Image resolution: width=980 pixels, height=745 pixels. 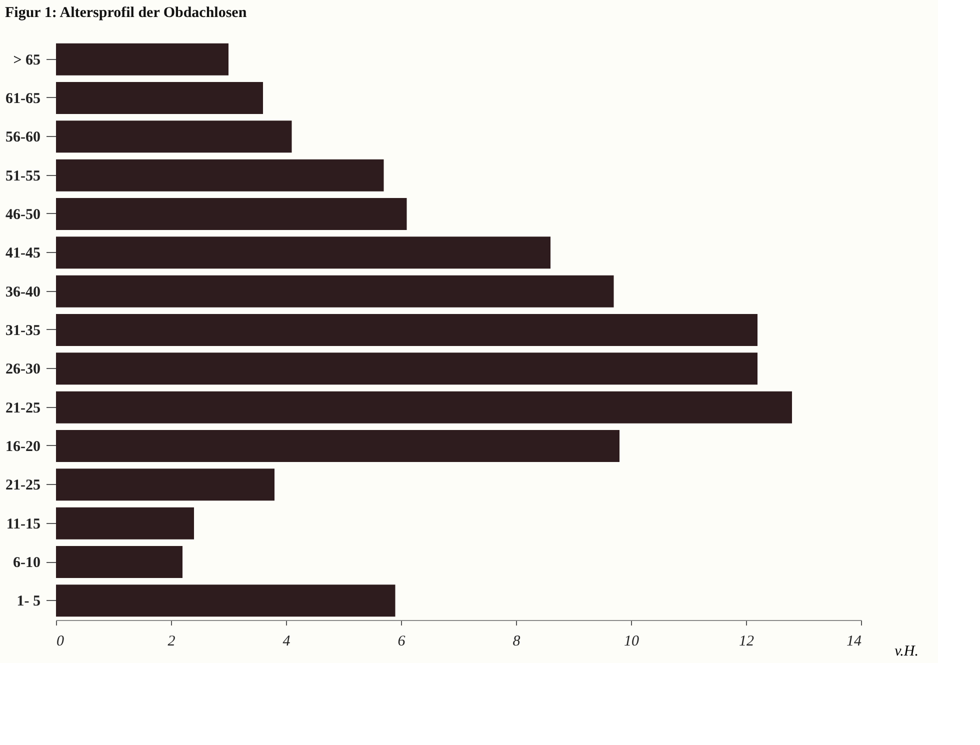 What do you see at coordinates (172, 642) in the screenshot?
I see `x-tick-label: 2` at bounding box center [172, 642].